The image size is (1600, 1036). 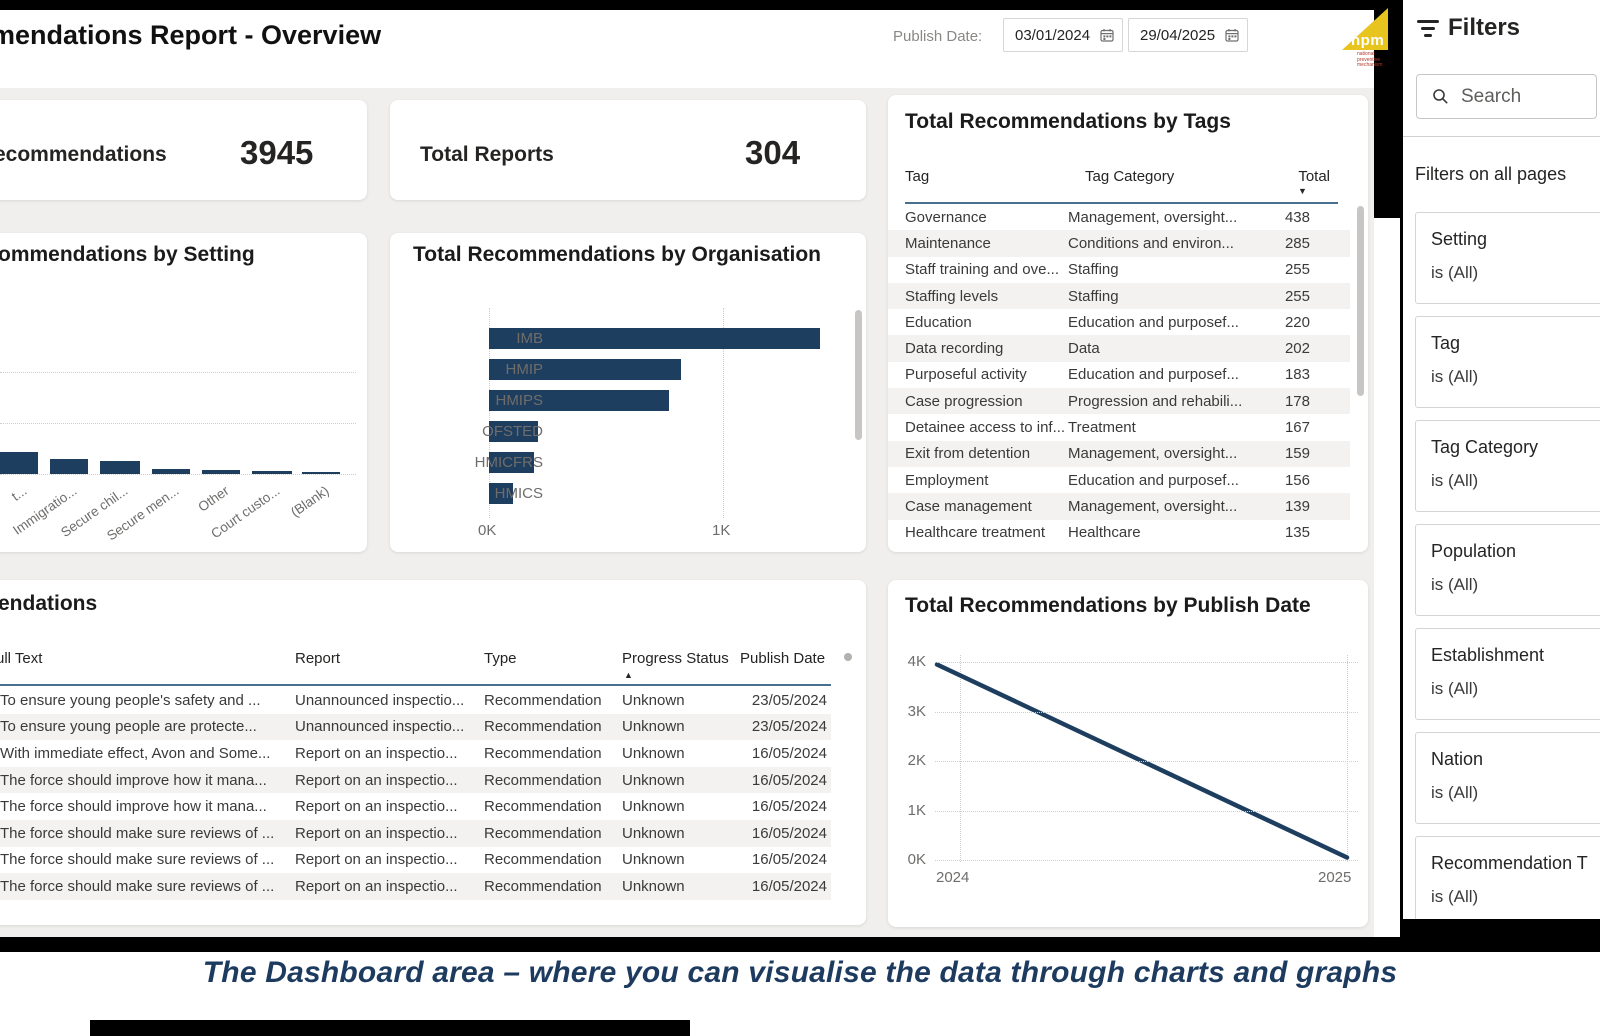 What do you see at coordinates (916, 760) in the screenshot?
I see `publish-date-y-tick: 2K` at bounding box center [916, 760].